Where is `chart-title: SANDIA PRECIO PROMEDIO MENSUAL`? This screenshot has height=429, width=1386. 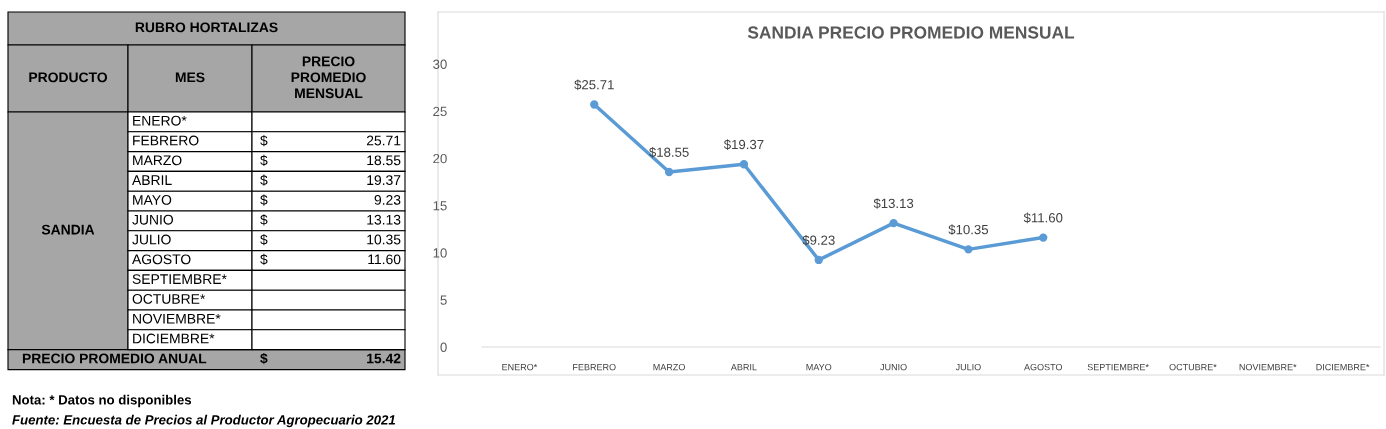 chart-title: SANDIA PRECIO PROMEDIO MENSUAL is located at coordinates (911, 32).